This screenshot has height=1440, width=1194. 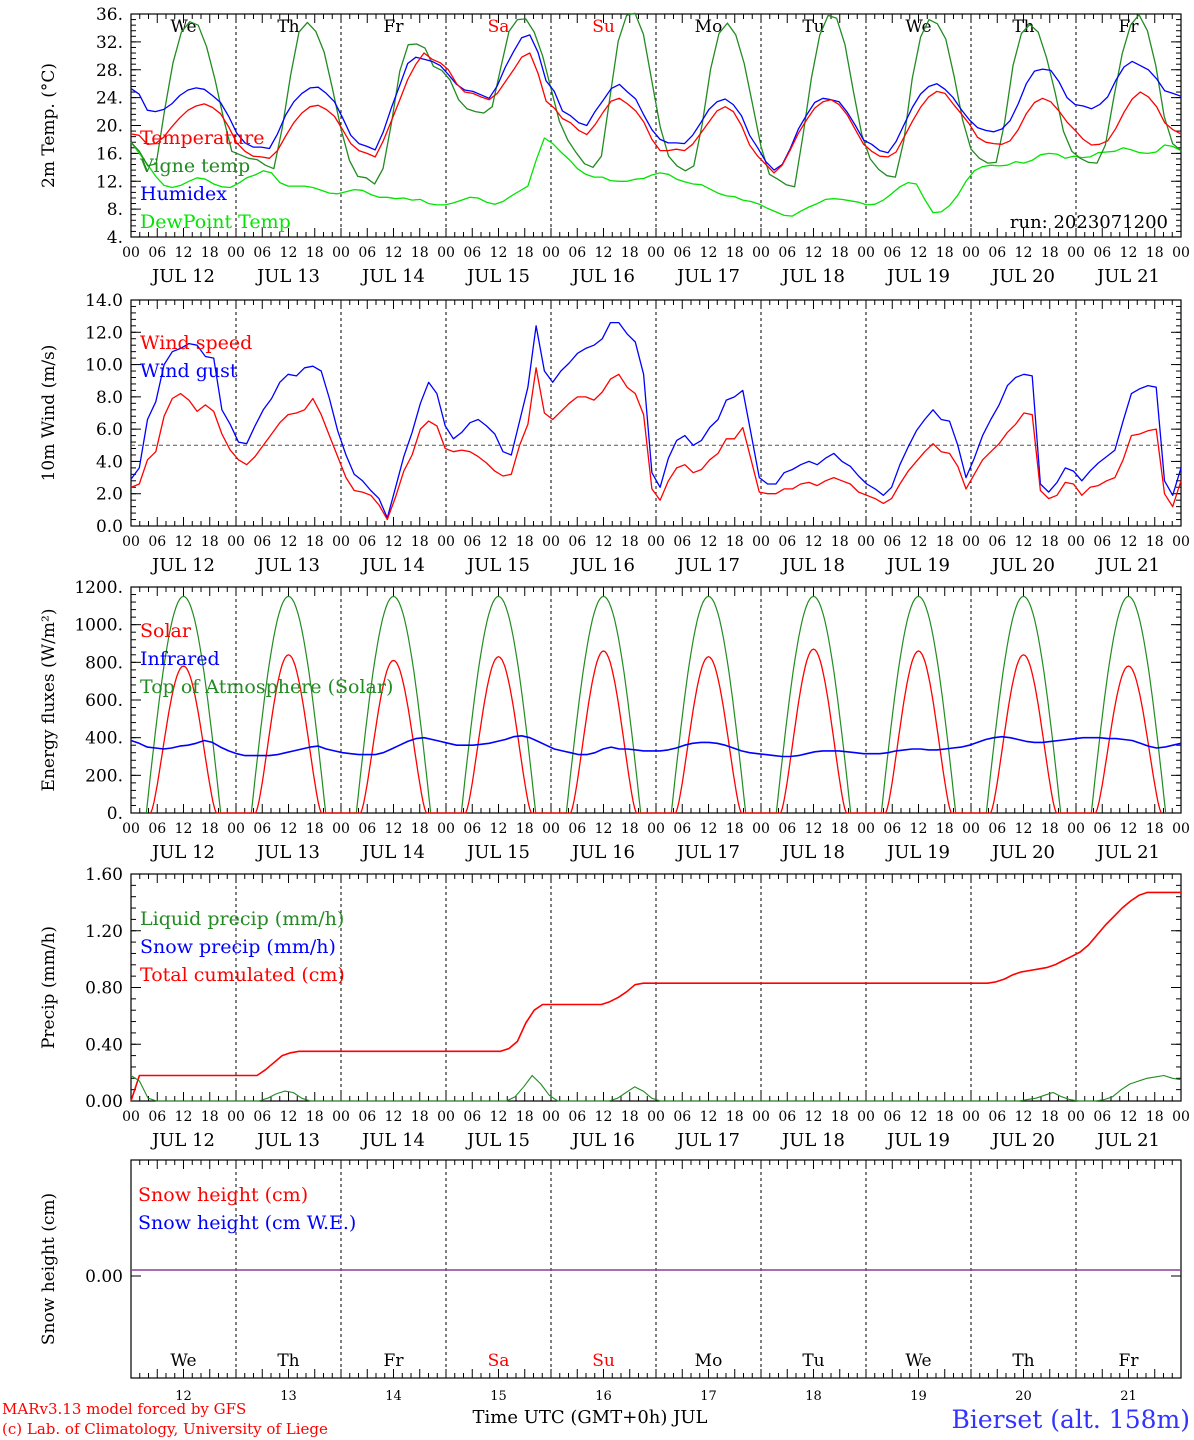 I want to click on legend-entry: Humidex, so click(x=183, y=194).